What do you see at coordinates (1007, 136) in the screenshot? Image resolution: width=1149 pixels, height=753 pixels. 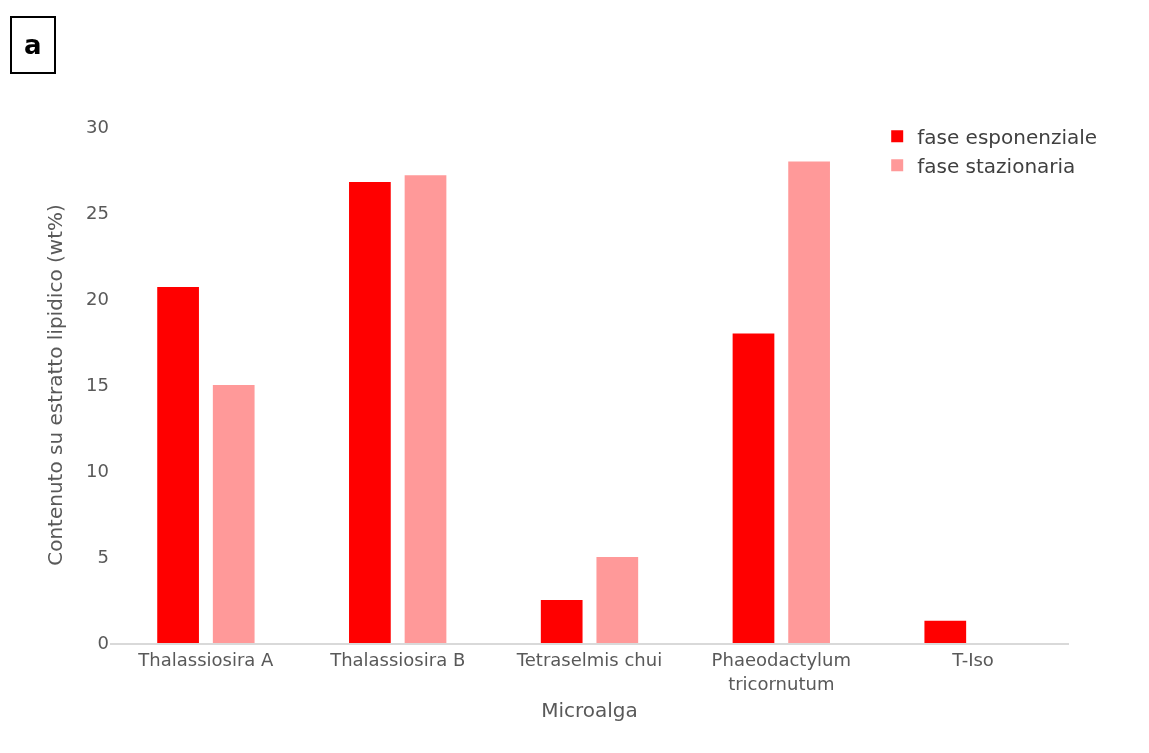 I see `legend-label: fase esponenziale` at bounding box center [1007, 136].